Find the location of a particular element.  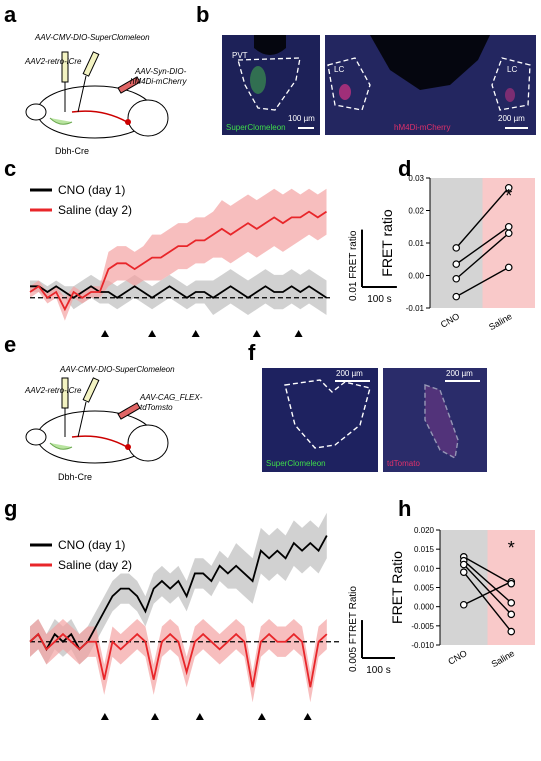

panel-label: h is located at coordinates (404, 508).